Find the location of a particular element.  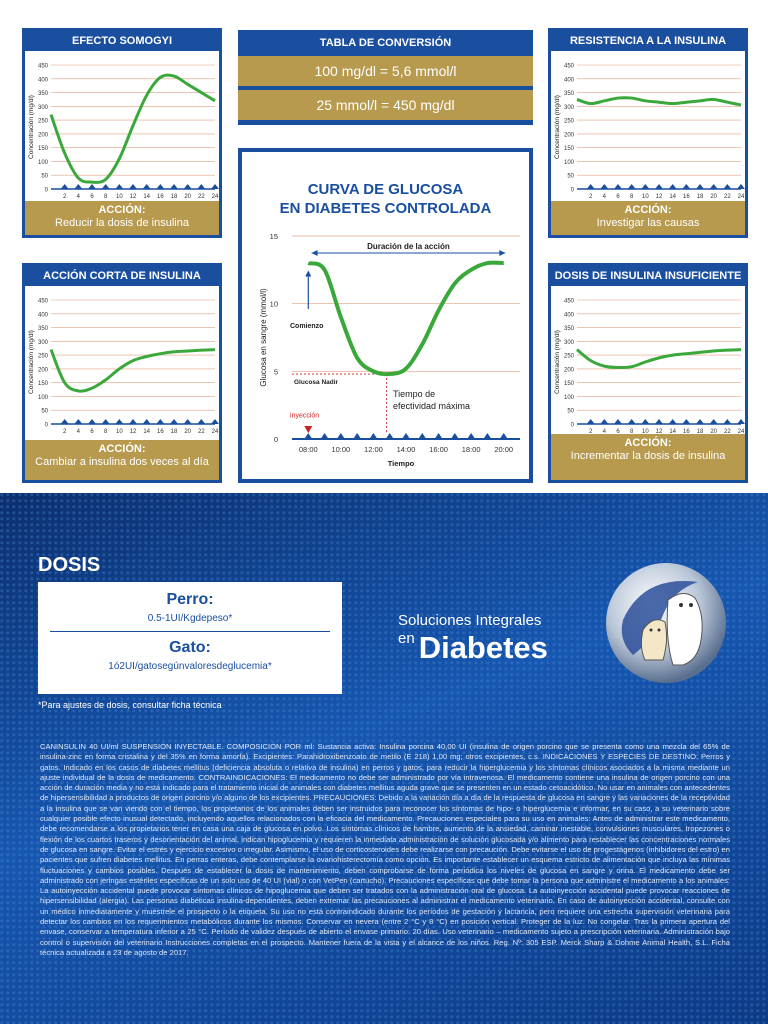

x-tick-label: 16 is located at coordinates (686, 197).